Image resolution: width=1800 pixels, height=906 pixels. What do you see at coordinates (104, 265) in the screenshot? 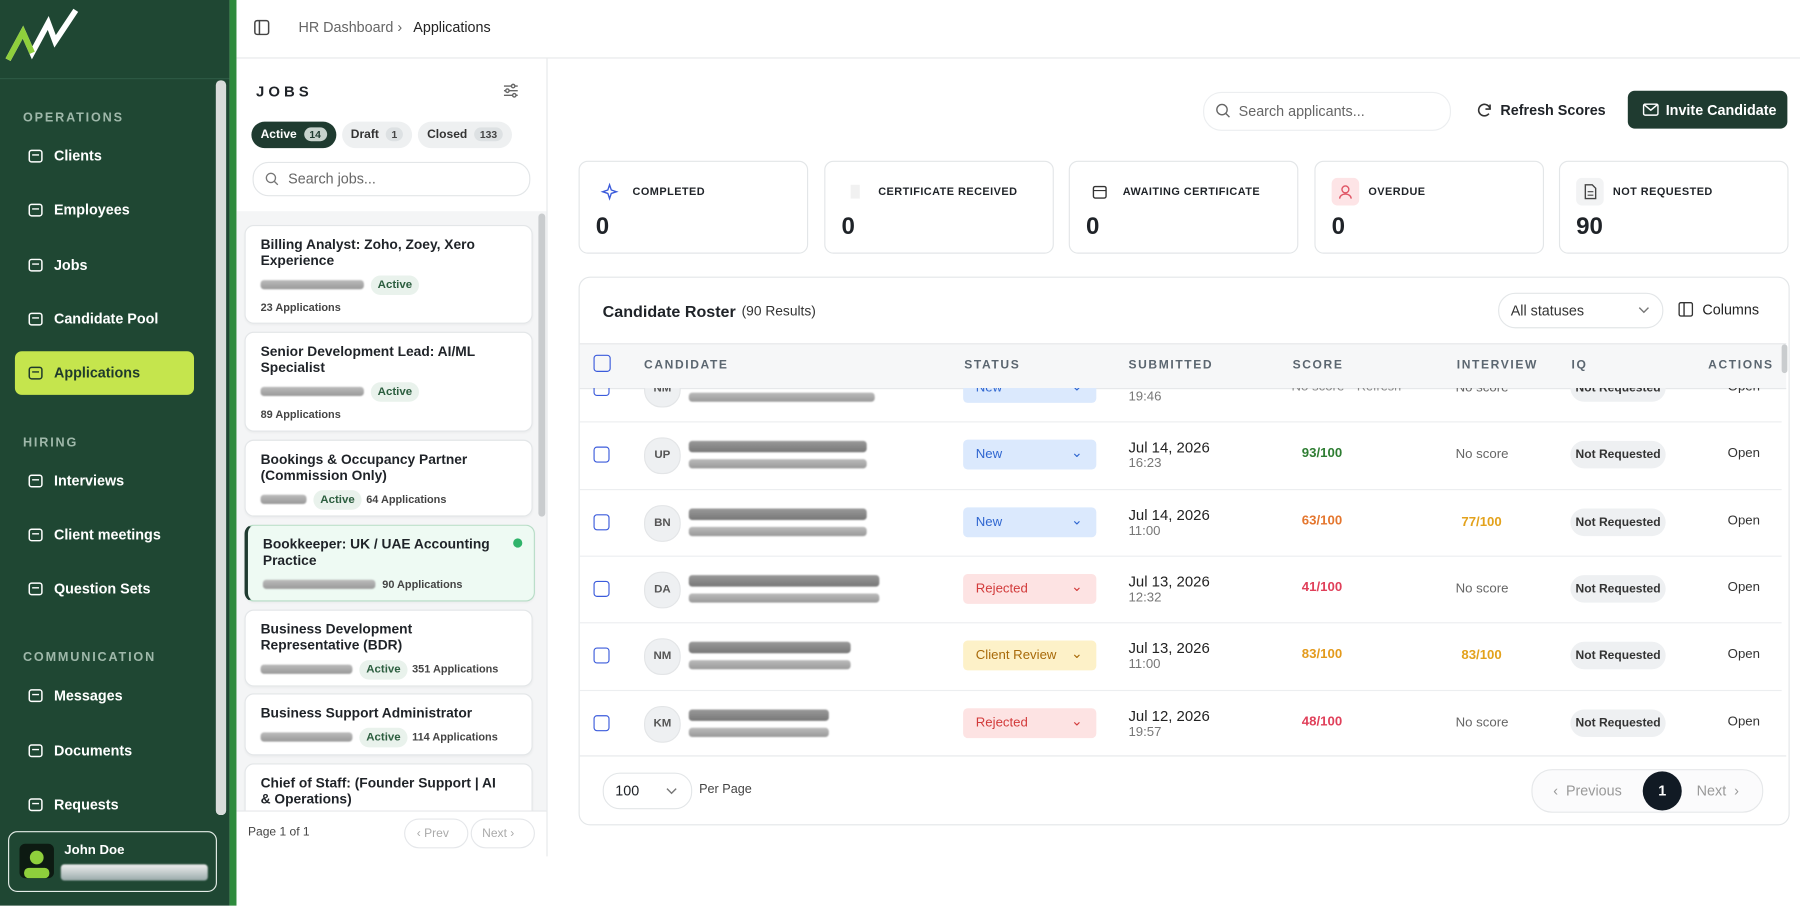
I see `nav-item: Jobs` at bounding box center [104, 265].